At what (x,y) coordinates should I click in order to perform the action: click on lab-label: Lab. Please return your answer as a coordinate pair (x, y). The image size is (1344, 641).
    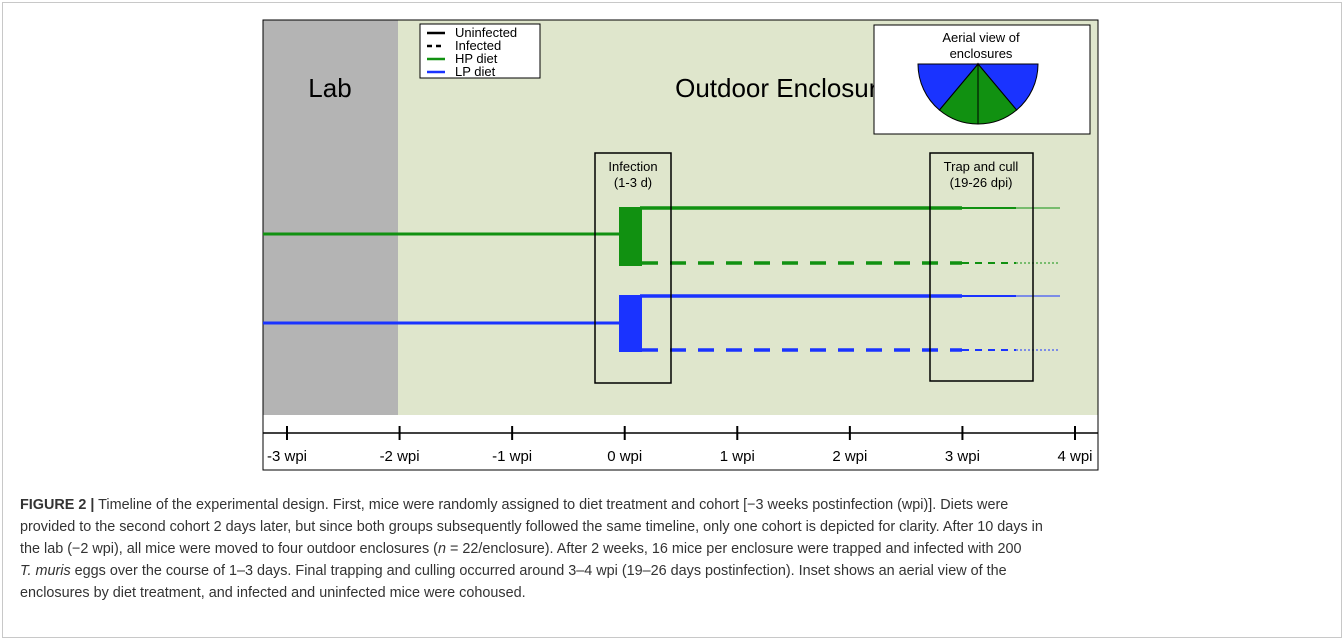
    Looking at the image, I should click on (329, 88).